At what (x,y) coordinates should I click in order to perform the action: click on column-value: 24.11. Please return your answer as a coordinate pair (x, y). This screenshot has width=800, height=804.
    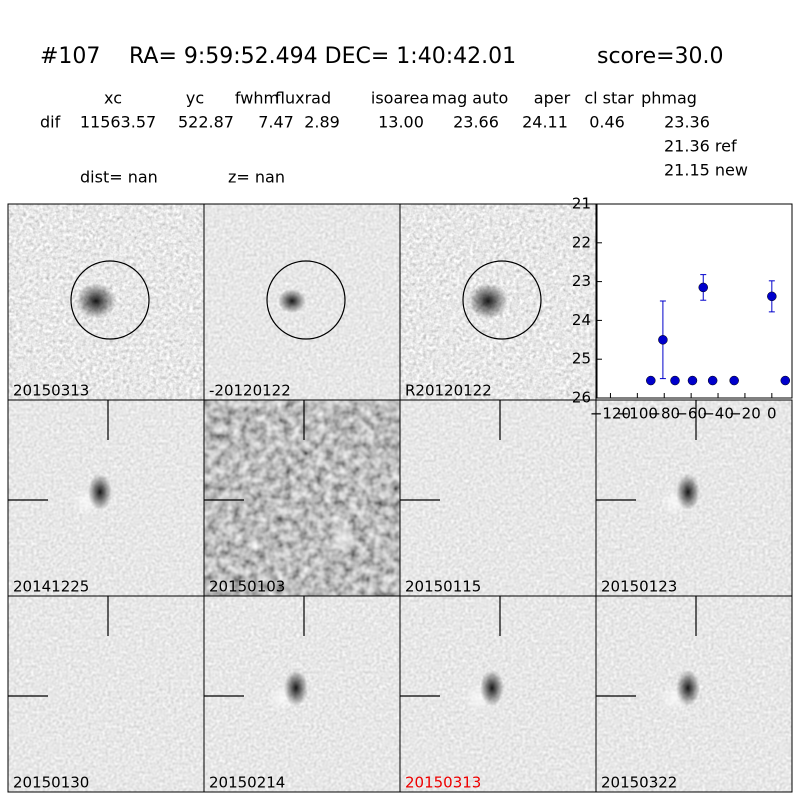
    Looking at the image, I should click on (545, 122).